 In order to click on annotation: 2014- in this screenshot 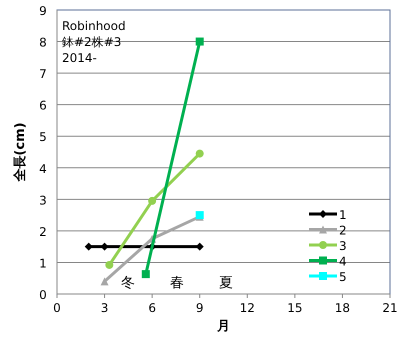, I will do `click(79, 58)`.